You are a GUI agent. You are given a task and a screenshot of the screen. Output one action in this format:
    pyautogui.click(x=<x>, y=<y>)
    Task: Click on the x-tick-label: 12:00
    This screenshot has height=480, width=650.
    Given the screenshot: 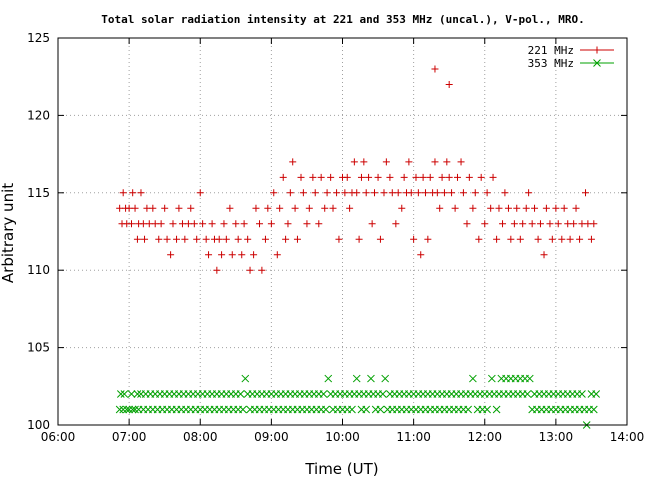 What is the action you would take?
    pyautogui.click(x=484, y=437)
    